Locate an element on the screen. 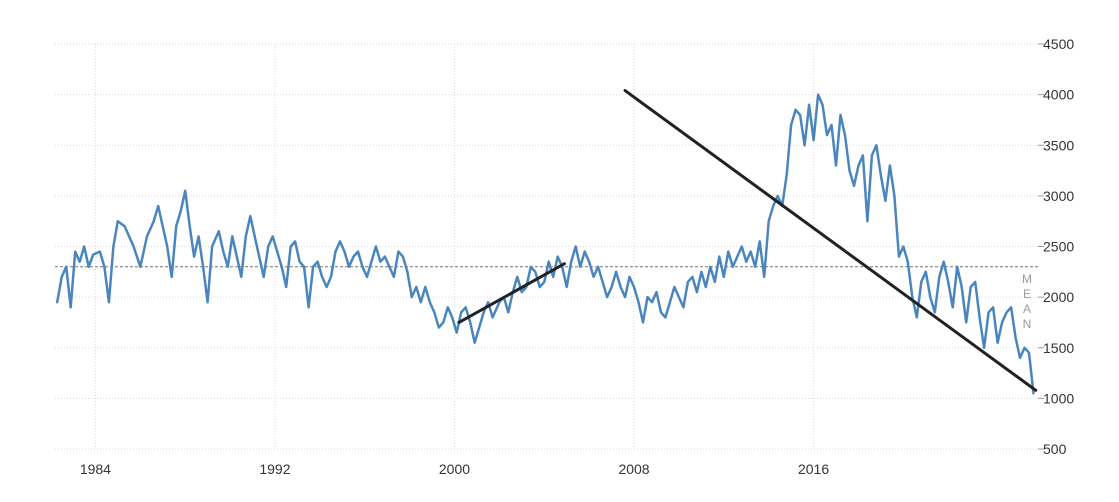 The width and height of the screenshot is (1119, 502). trend-line is located at coordinates (511, 293).